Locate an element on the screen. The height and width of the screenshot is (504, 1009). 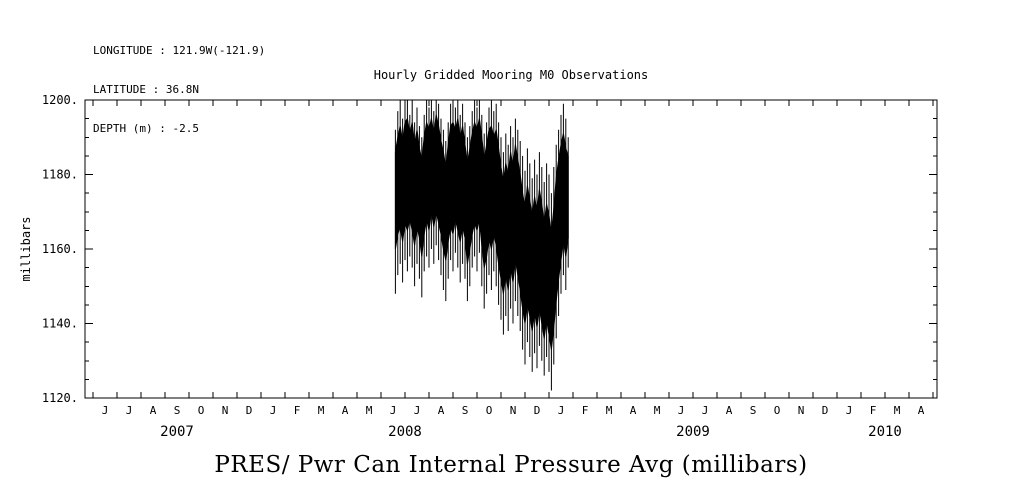
latitude-label: LATITUDE : 36.8N is located at coordinates (146, 89).